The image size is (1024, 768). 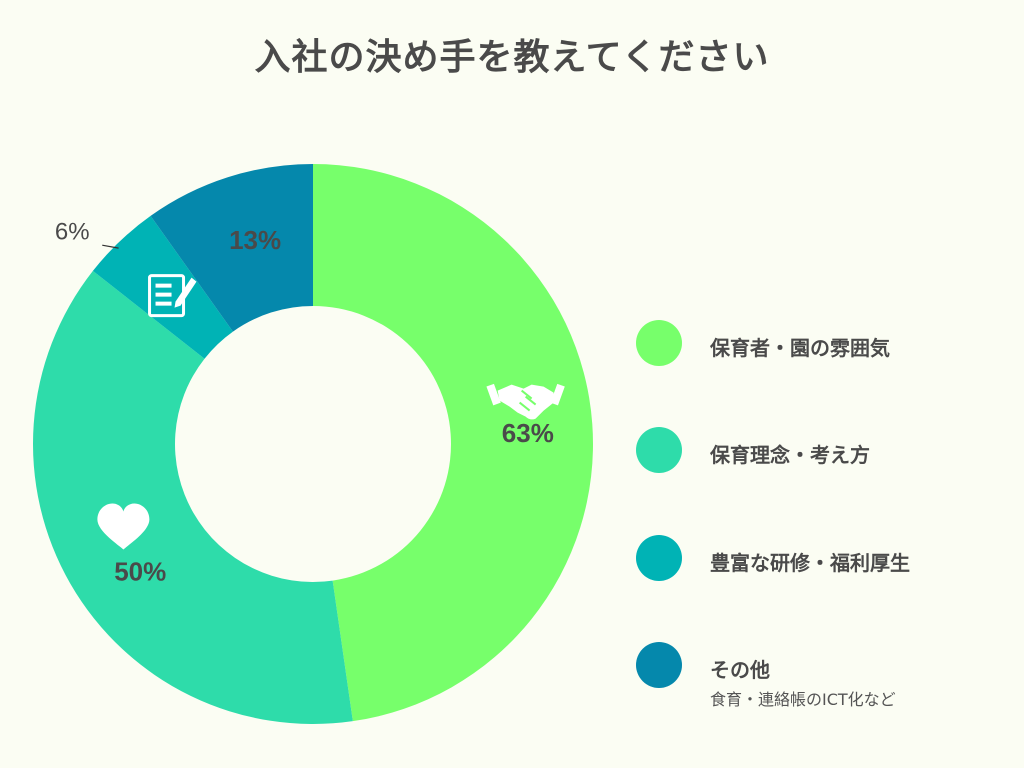 I want to click on legend-label: 豊富な研修・福利厚生, so click(x=810, y=563).